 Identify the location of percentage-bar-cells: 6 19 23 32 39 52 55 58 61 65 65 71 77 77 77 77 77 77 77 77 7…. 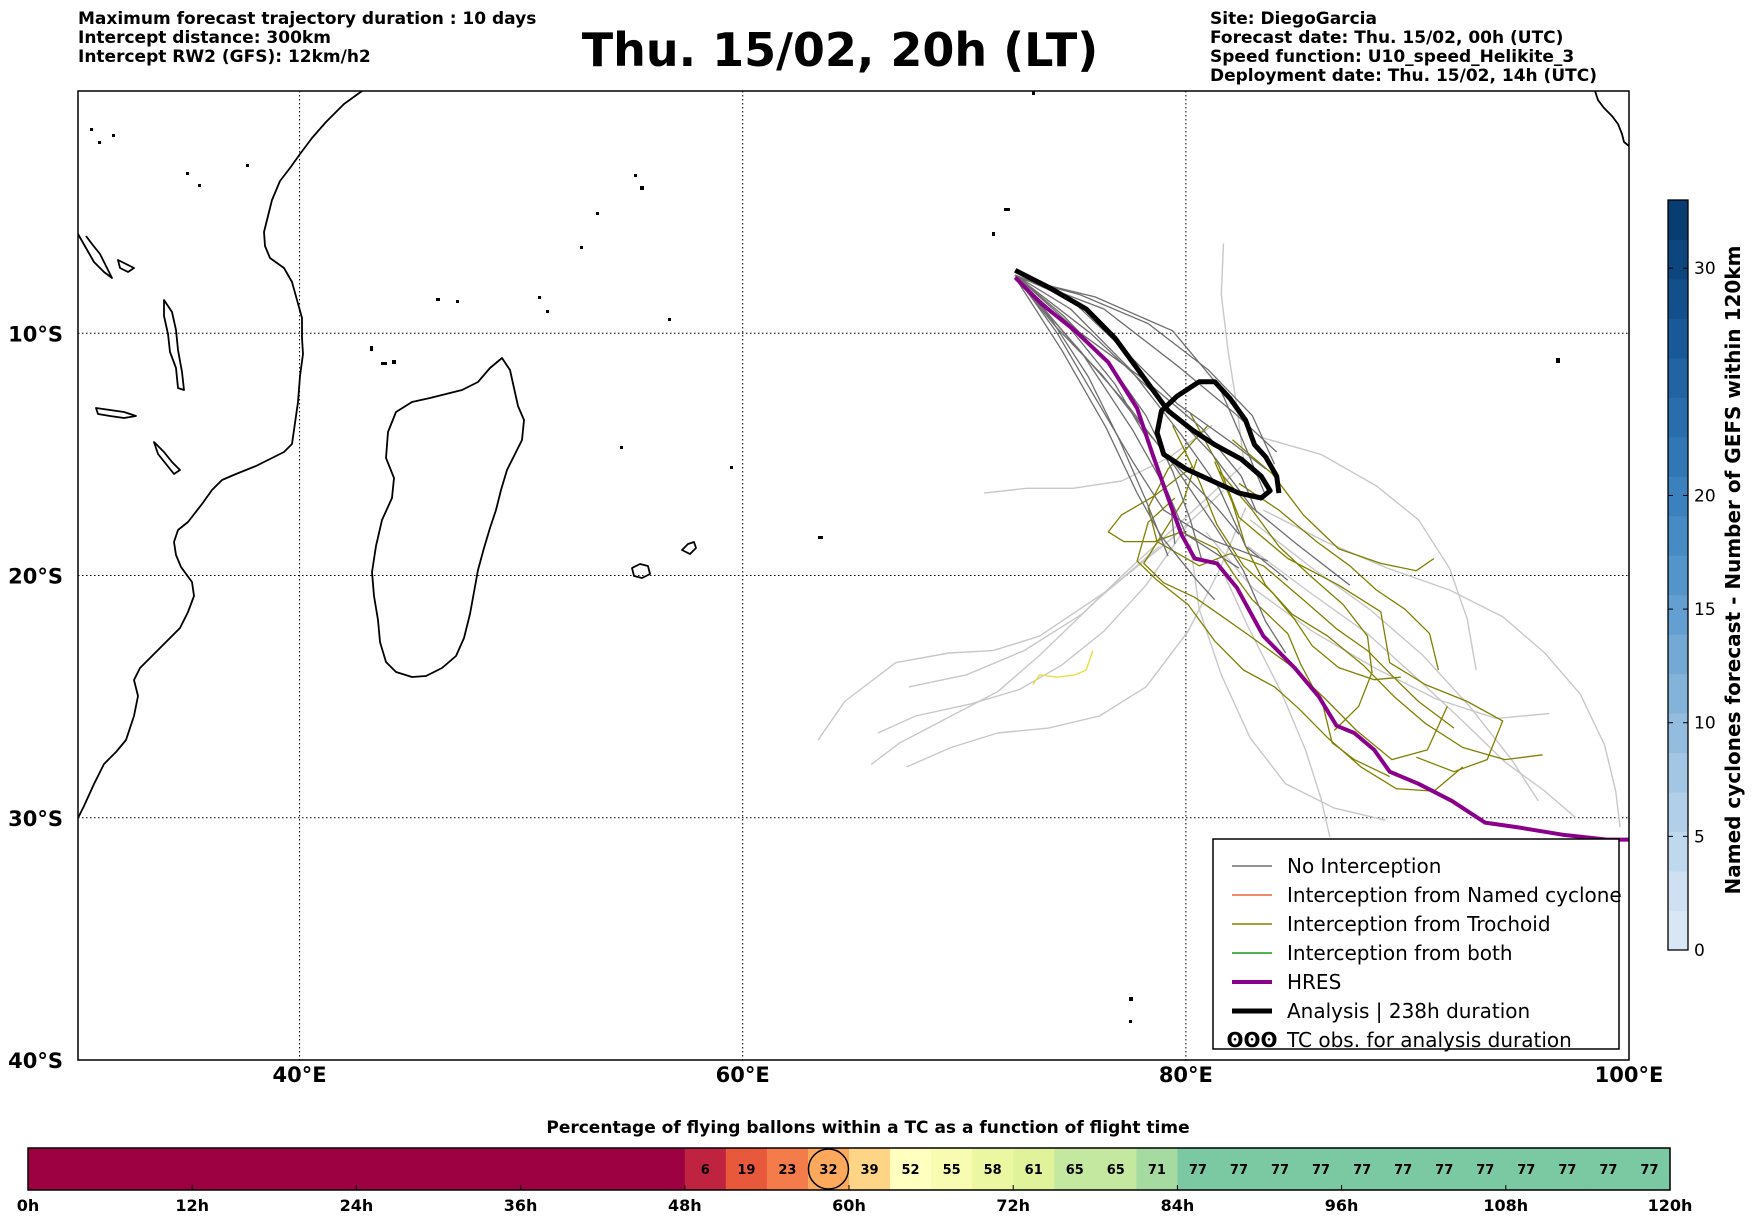
(849, 1169).